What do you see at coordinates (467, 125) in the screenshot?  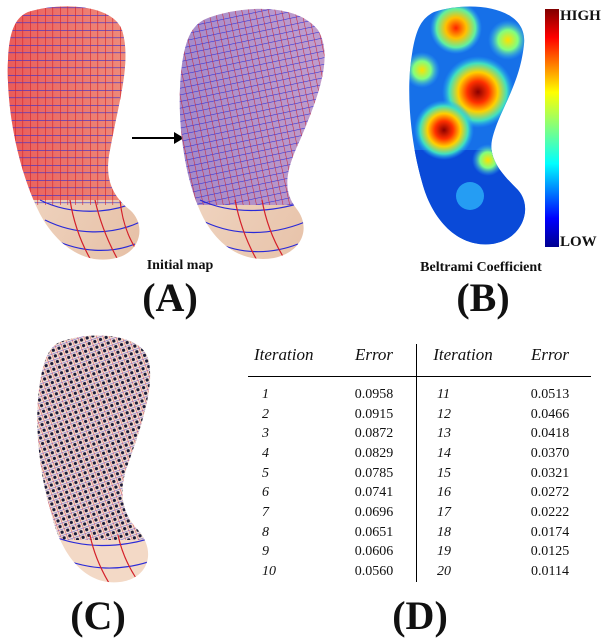 I see `beltrami-heatmap` at bounding box center [467, 125].